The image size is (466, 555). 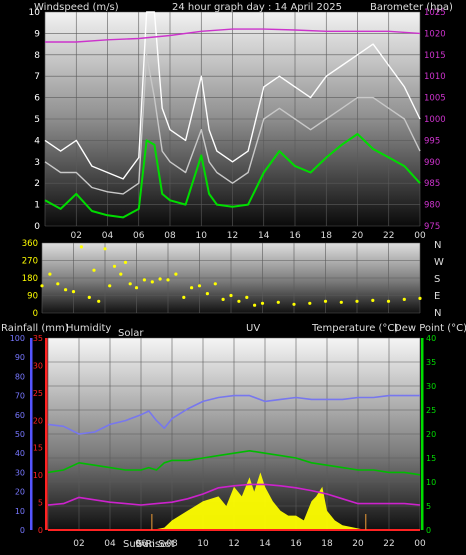 I want to click on barometer-tick-label: 1010, so click(x=435, y=77).